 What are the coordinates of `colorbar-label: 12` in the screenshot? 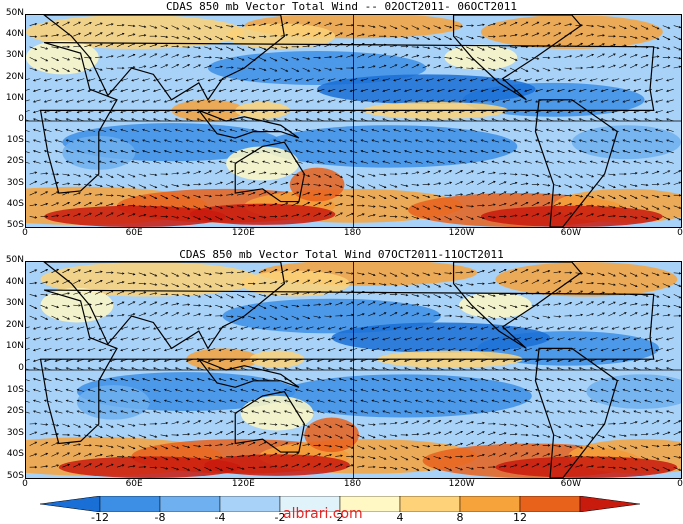 It's located at (520, 517).